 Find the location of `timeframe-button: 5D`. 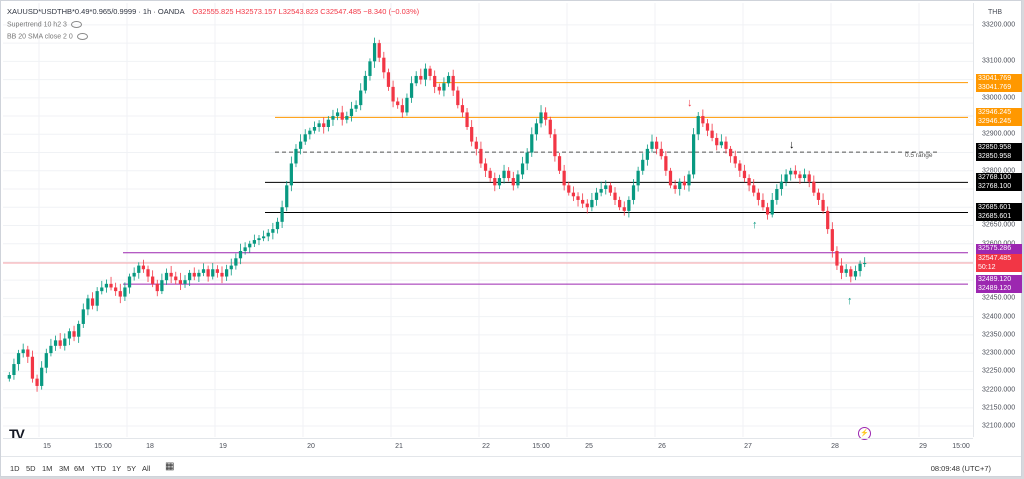

timeframe-button: 5D is located at coordinates (31, 468).